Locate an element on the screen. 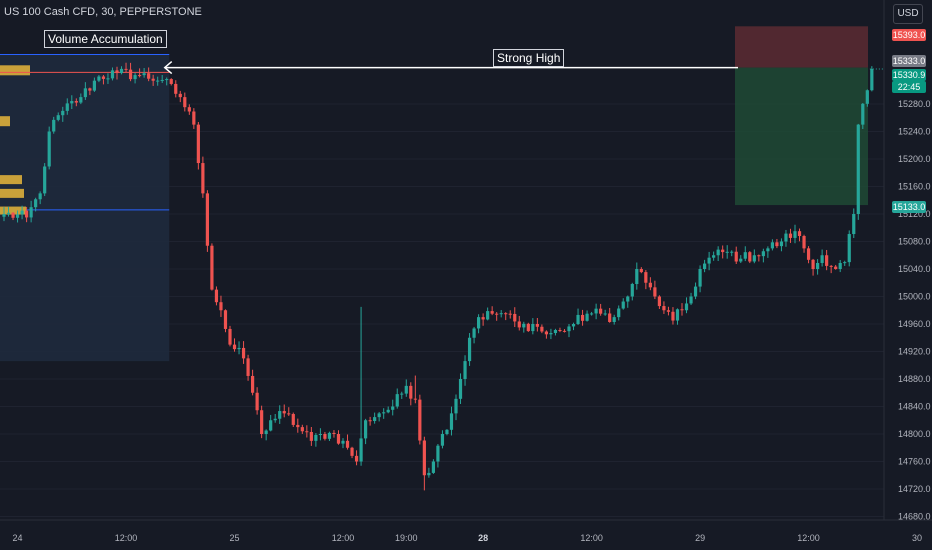  y-tick-label: 14960.0 is located at coordinates (914, 324).